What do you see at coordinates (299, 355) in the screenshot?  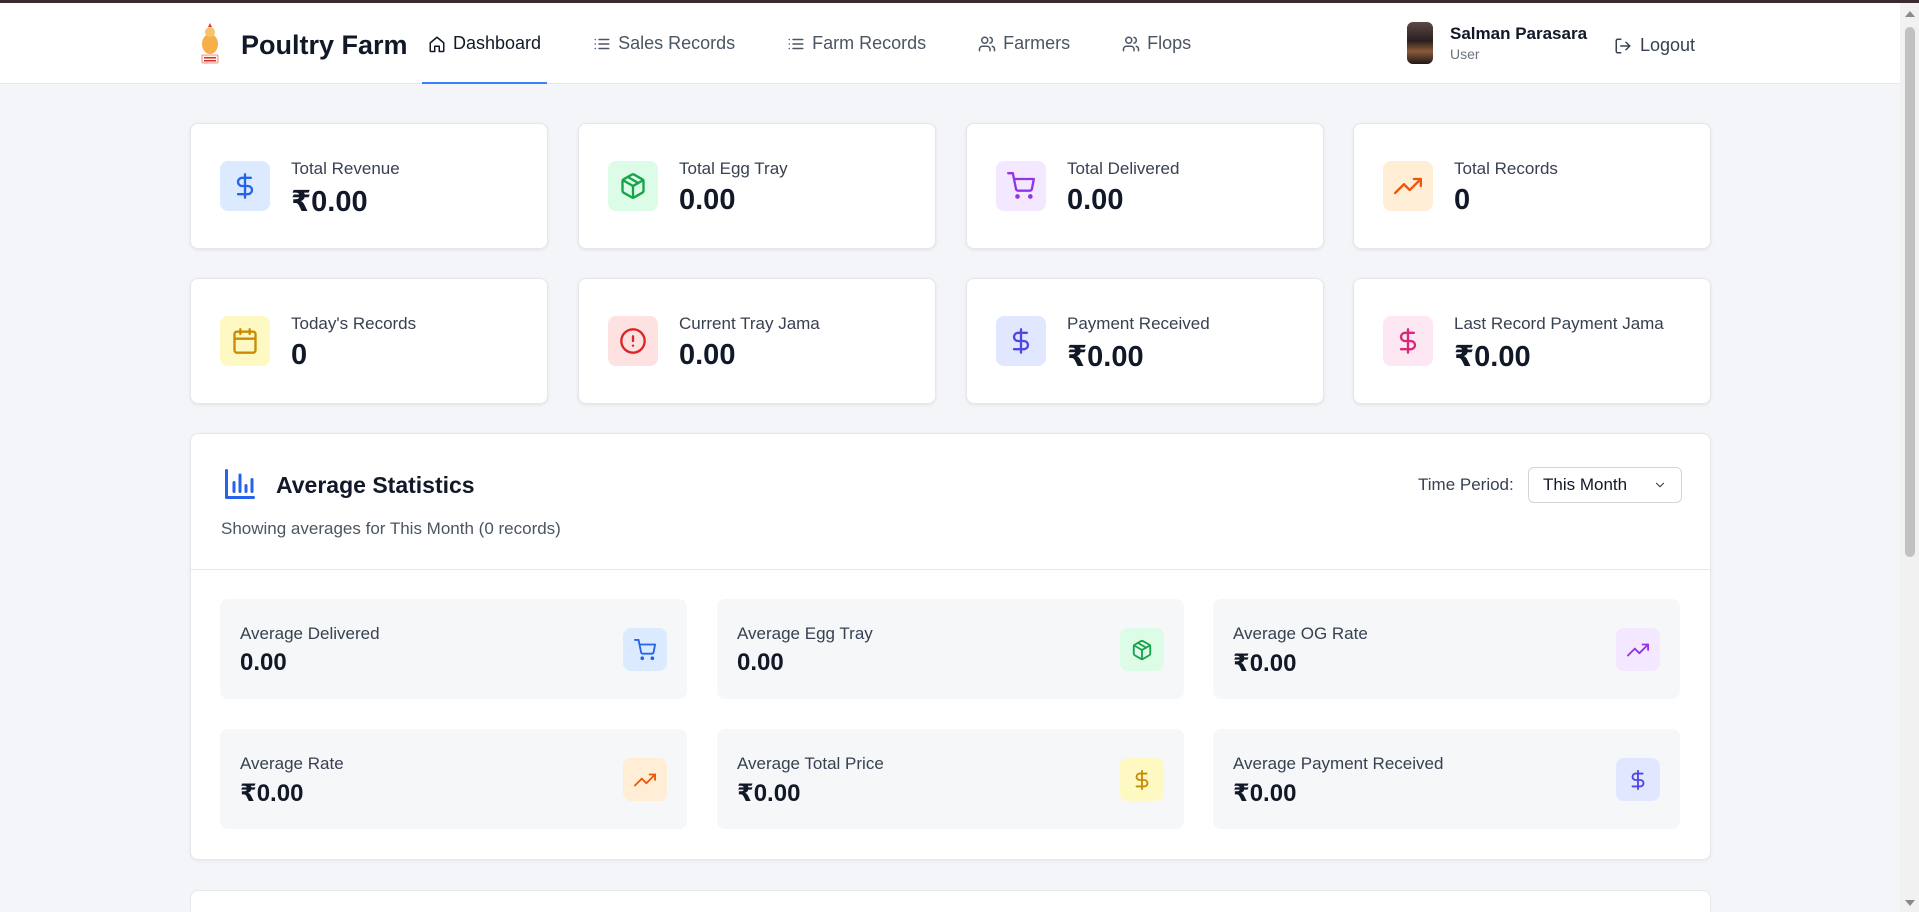 I see `stat-value: 0` at bounding box center [299, 355].